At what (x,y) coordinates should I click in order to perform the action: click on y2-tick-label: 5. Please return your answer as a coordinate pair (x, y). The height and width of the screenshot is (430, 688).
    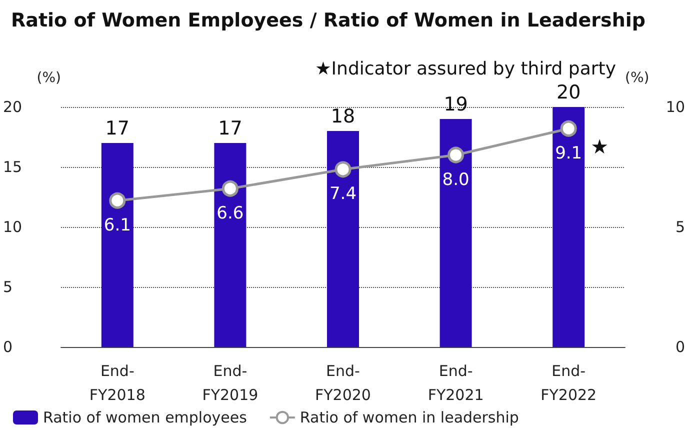
    Looking at the image, I should click on (680, 227).